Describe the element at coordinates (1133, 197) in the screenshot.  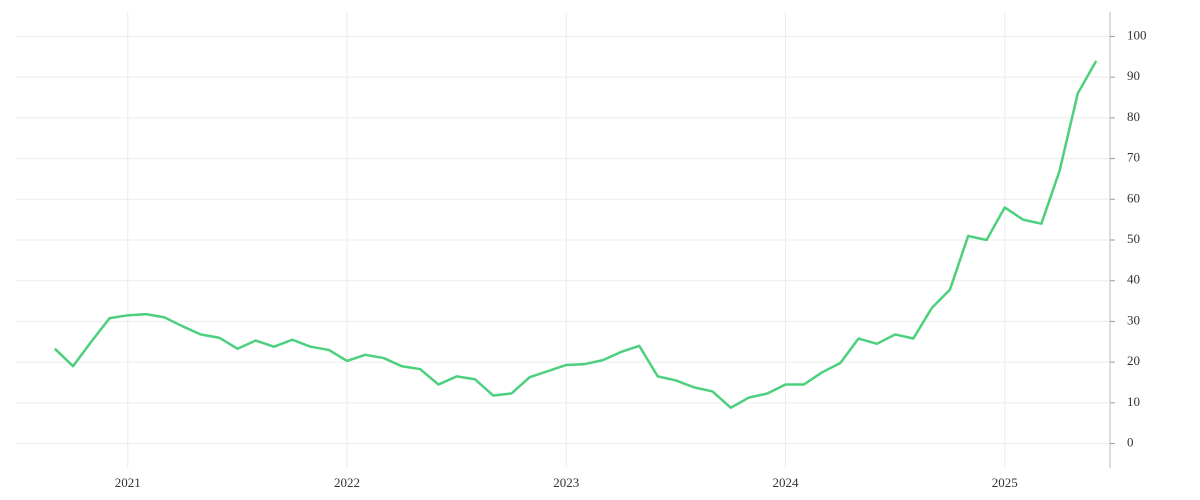
I see `y-tick-label: 60` at that location.